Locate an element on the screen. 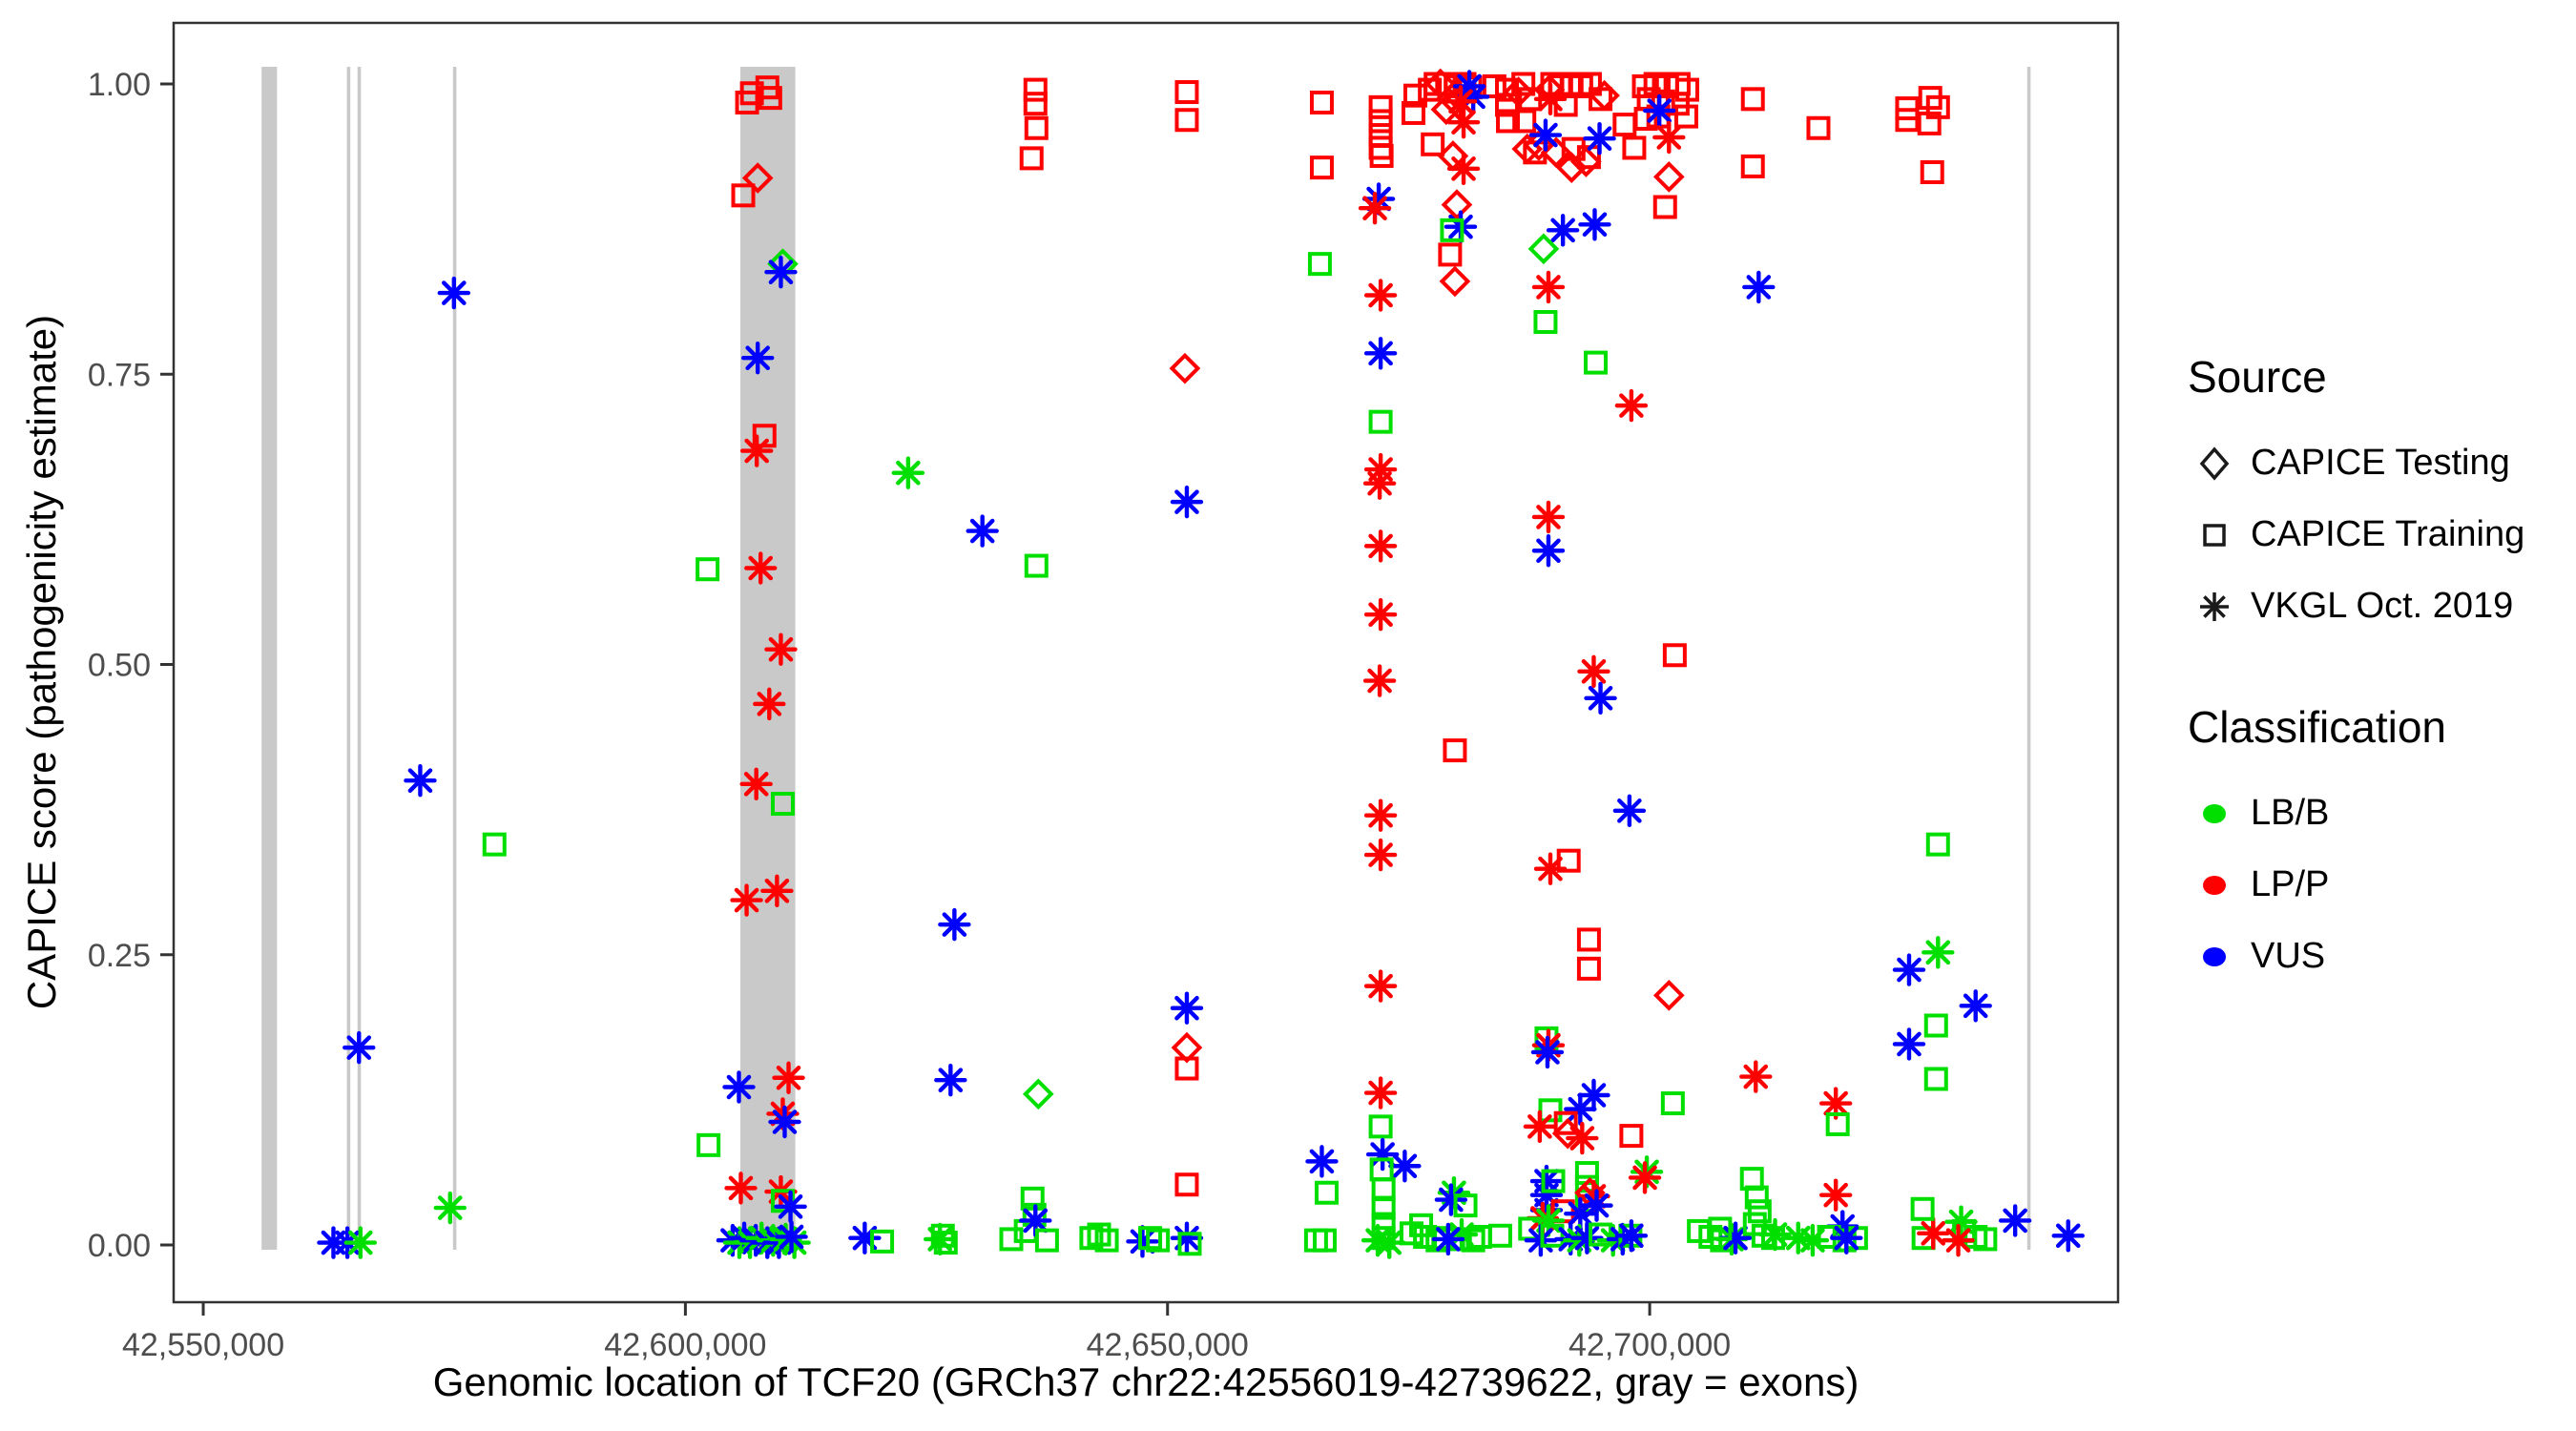 Image resolution: width=2576 pixels, height=1431 pixels. x-tick-label: 42,600,000 is located at coordinates (685, 1345).